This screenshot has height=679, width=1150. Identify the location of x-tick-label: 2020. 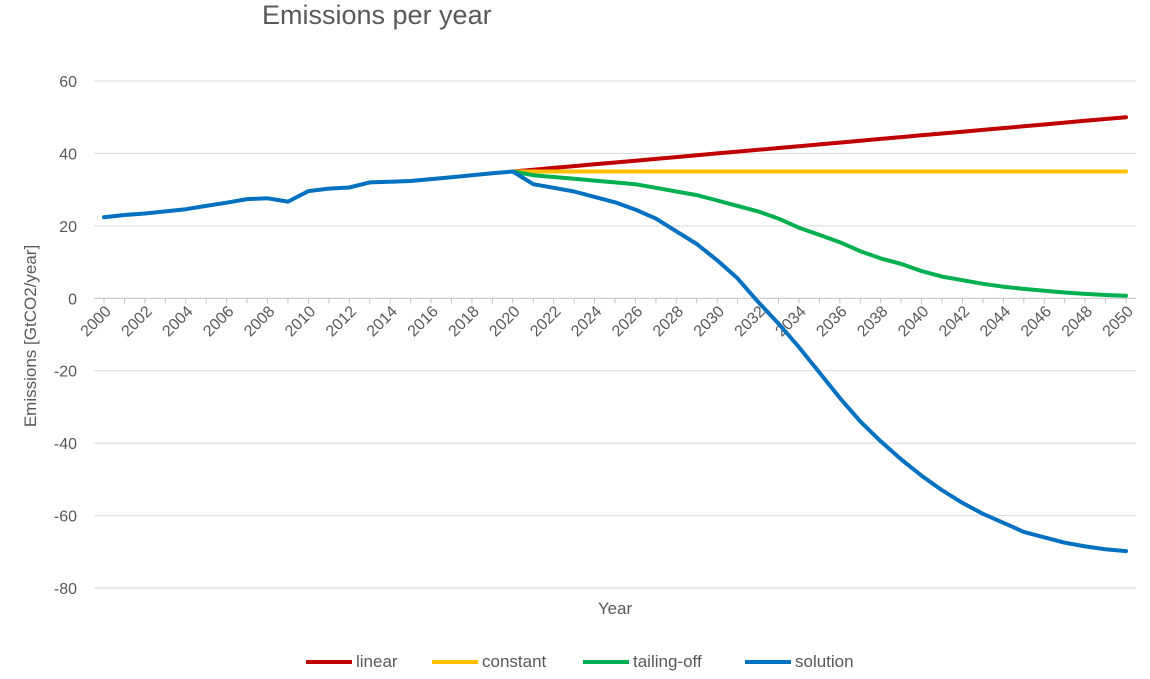
(504, 321).